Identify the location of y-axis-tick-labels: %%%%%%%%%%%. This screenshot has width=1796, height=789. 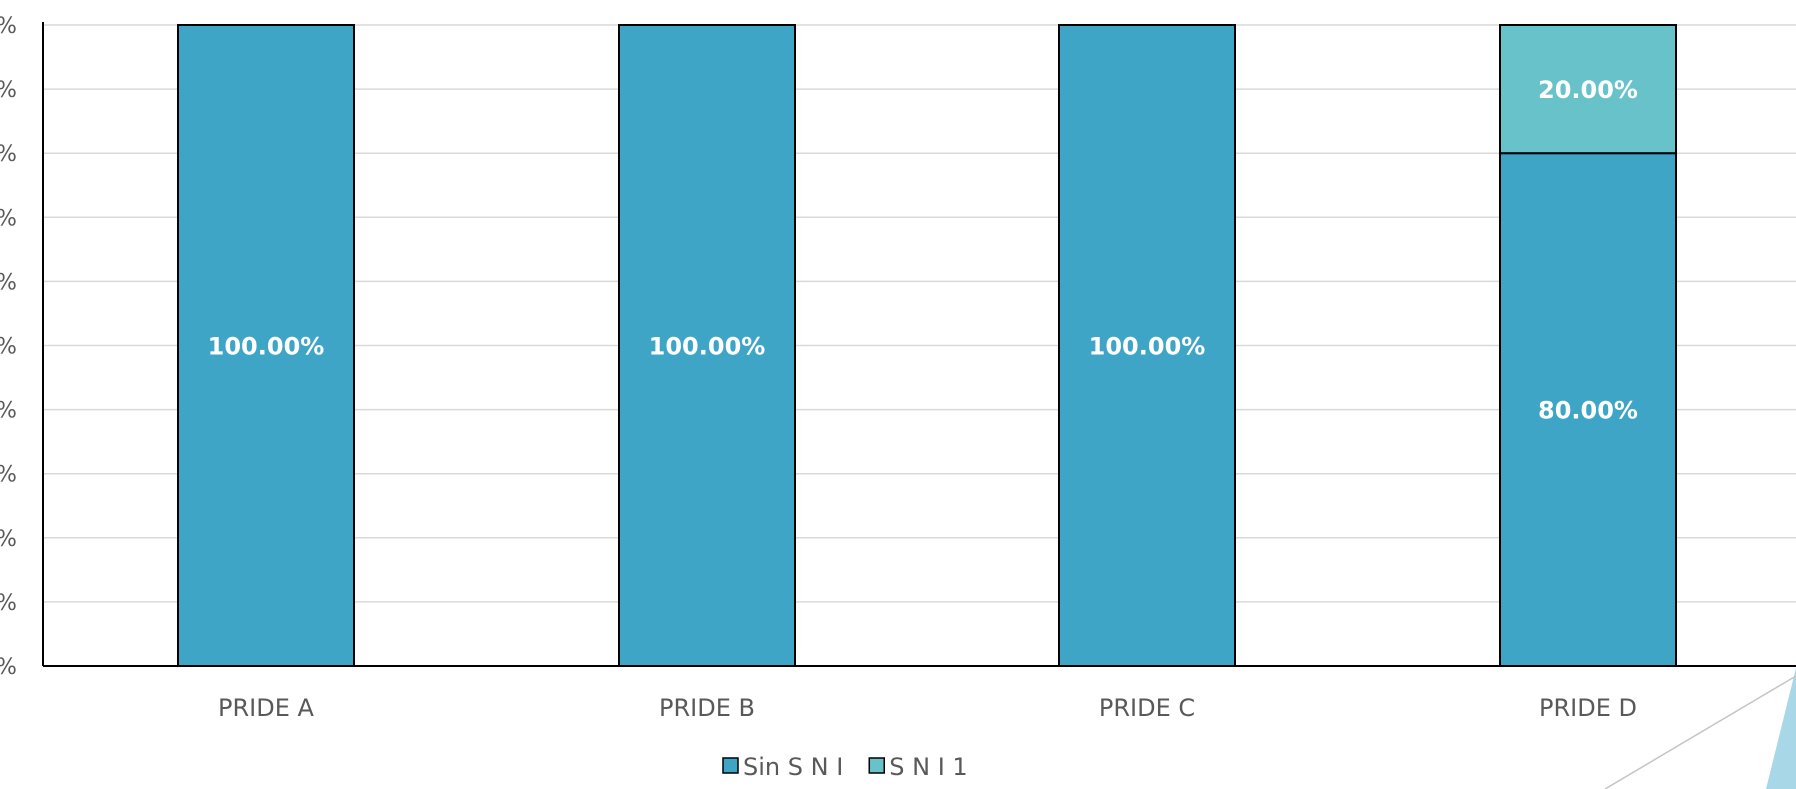
(8, 347).